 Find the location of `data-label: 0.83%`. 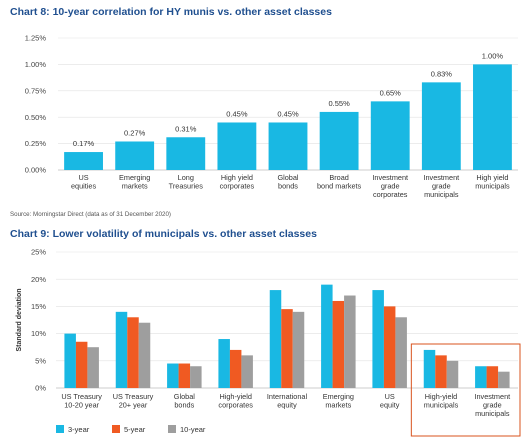

data-label: 0.83% is located at coordinates (442, 73).